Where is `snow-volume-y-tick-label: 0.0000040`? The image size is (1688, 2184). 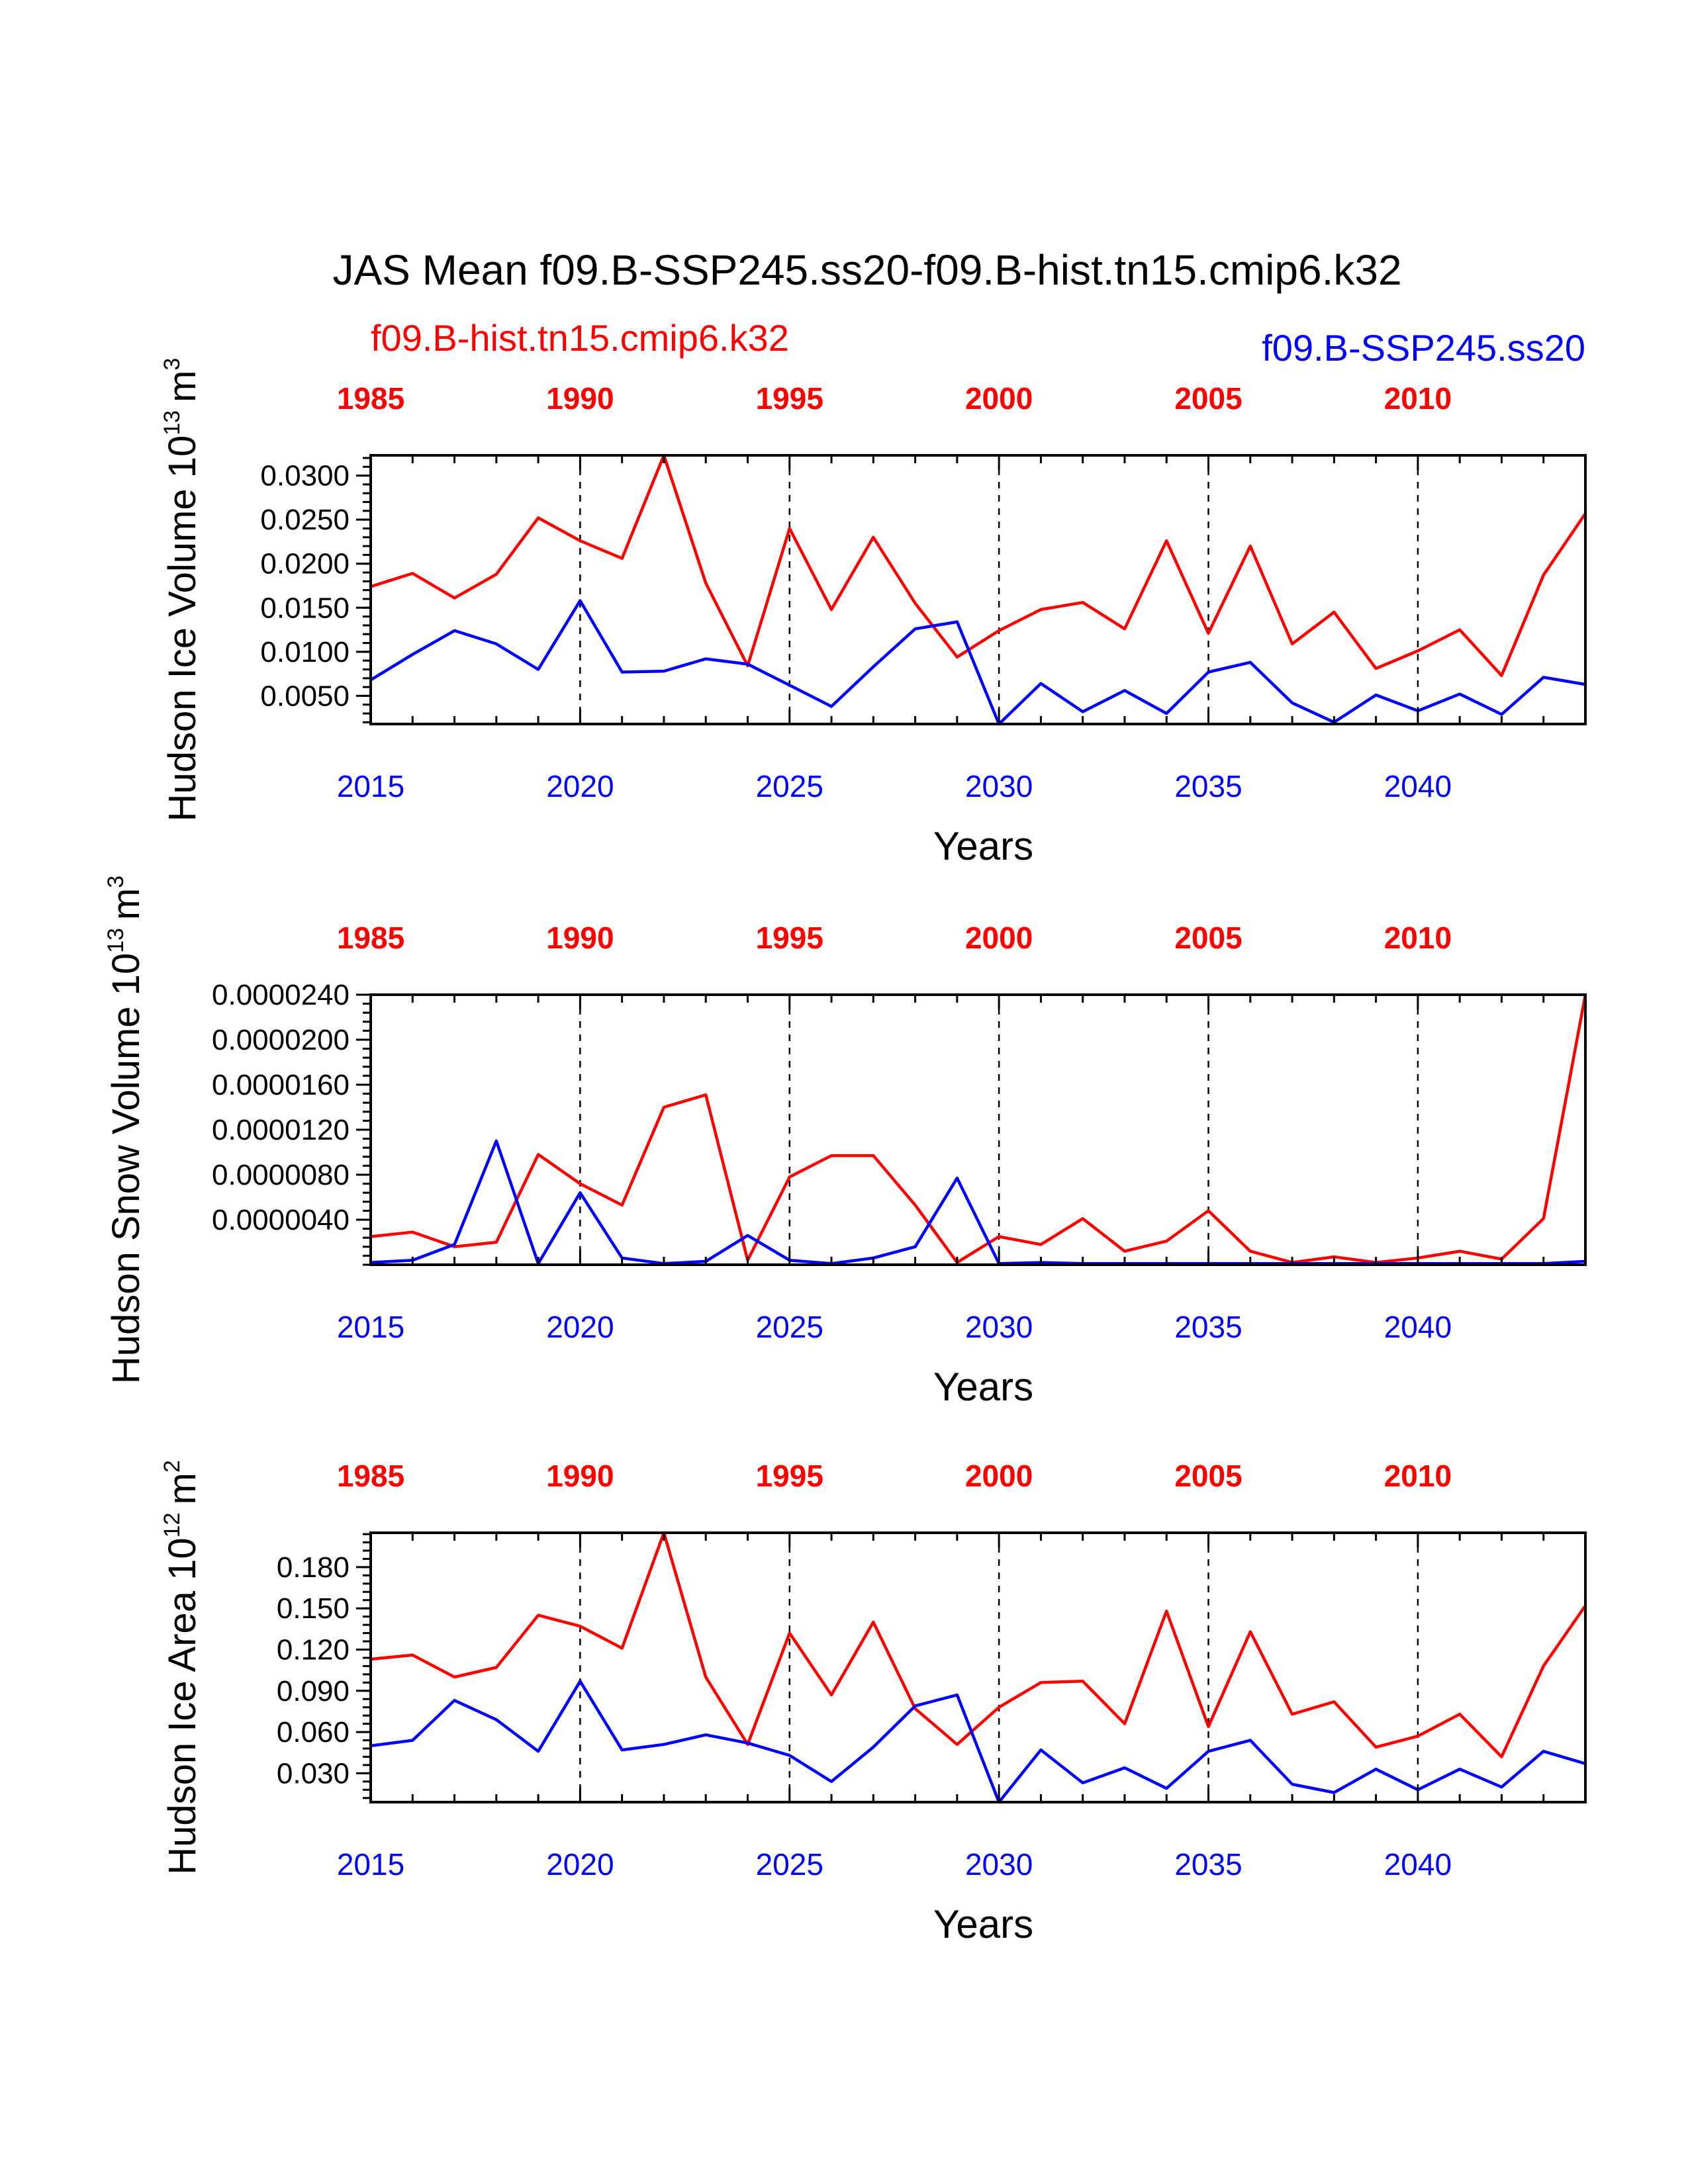 snow-volume-y-tick-label: 0.0000040 is located at coordinates (281, 1220).